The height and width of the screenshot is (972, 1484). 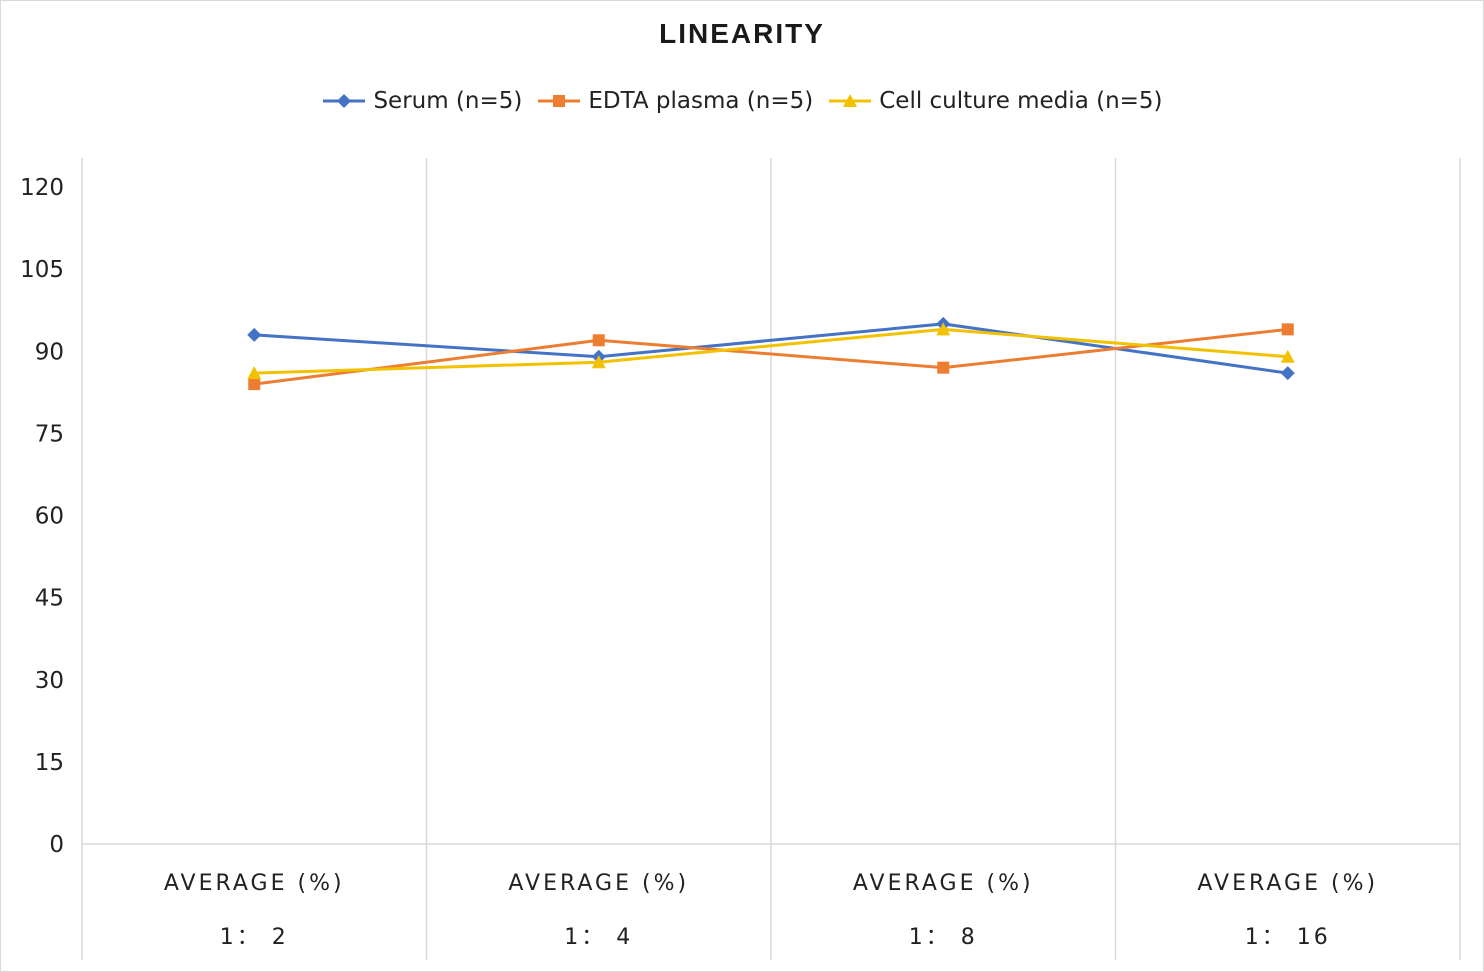 What do you see at coordinates (598, 937) in the screenshot?
I see `x-category-sublabel: 1： 4` at bounding box center [598, 937].